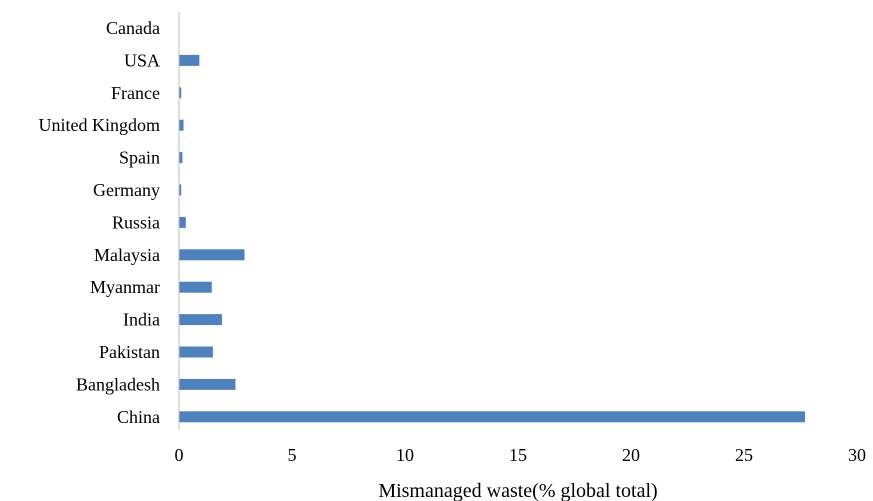  What do you see at coordinates (181, 158) in the screenshot?
I see `bar-spain` at bounding box center [181, 158].